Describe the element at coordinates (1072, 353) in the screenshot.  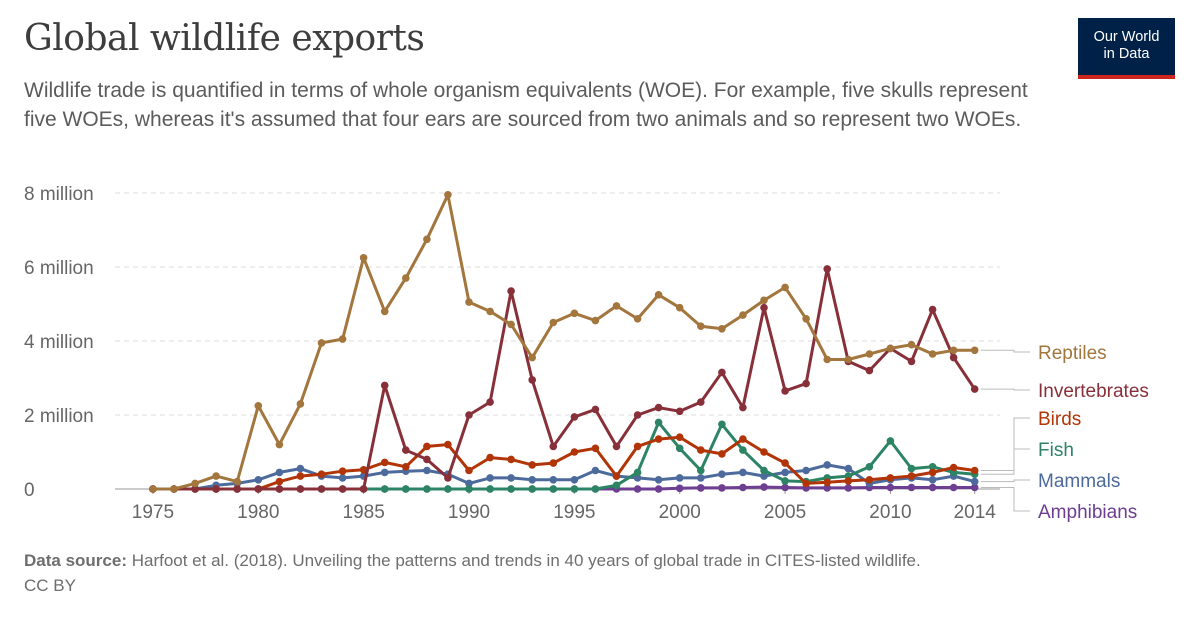
I see `series-label-reptiles: Reptiles` at that location.